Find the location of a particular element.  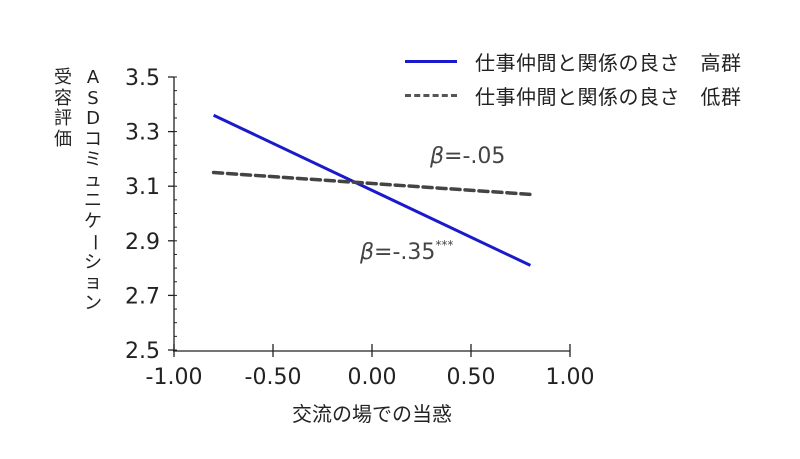

y-tick-label: 2.9 is located at coordinates (142, 242).